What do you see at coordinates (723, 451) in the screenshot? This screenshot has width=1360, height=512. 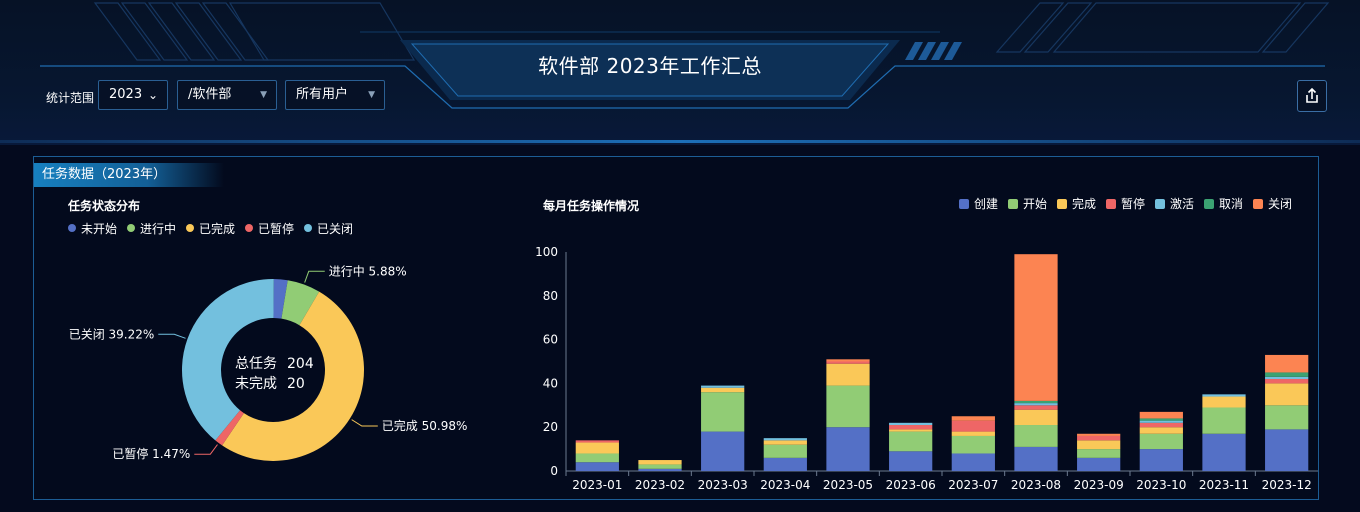 I see `bar-segment-创建-2023-03` at bounding box center [723, 451].